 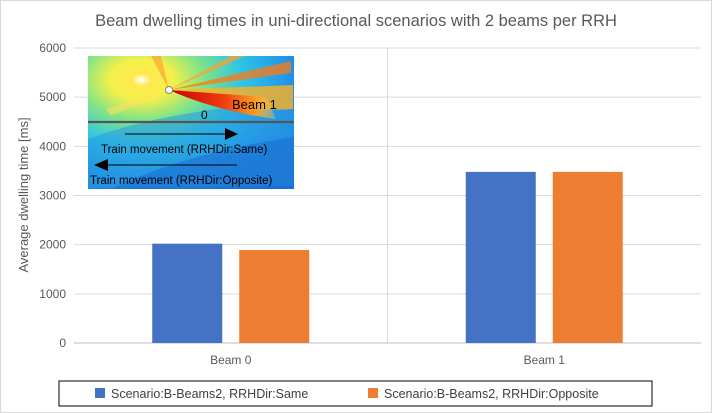 What do you see at coordinates (184, 150) in the screenshot?
I see `same-direction-label: Train movement (RRHDir:Same)` at bounding box center [184, 150].